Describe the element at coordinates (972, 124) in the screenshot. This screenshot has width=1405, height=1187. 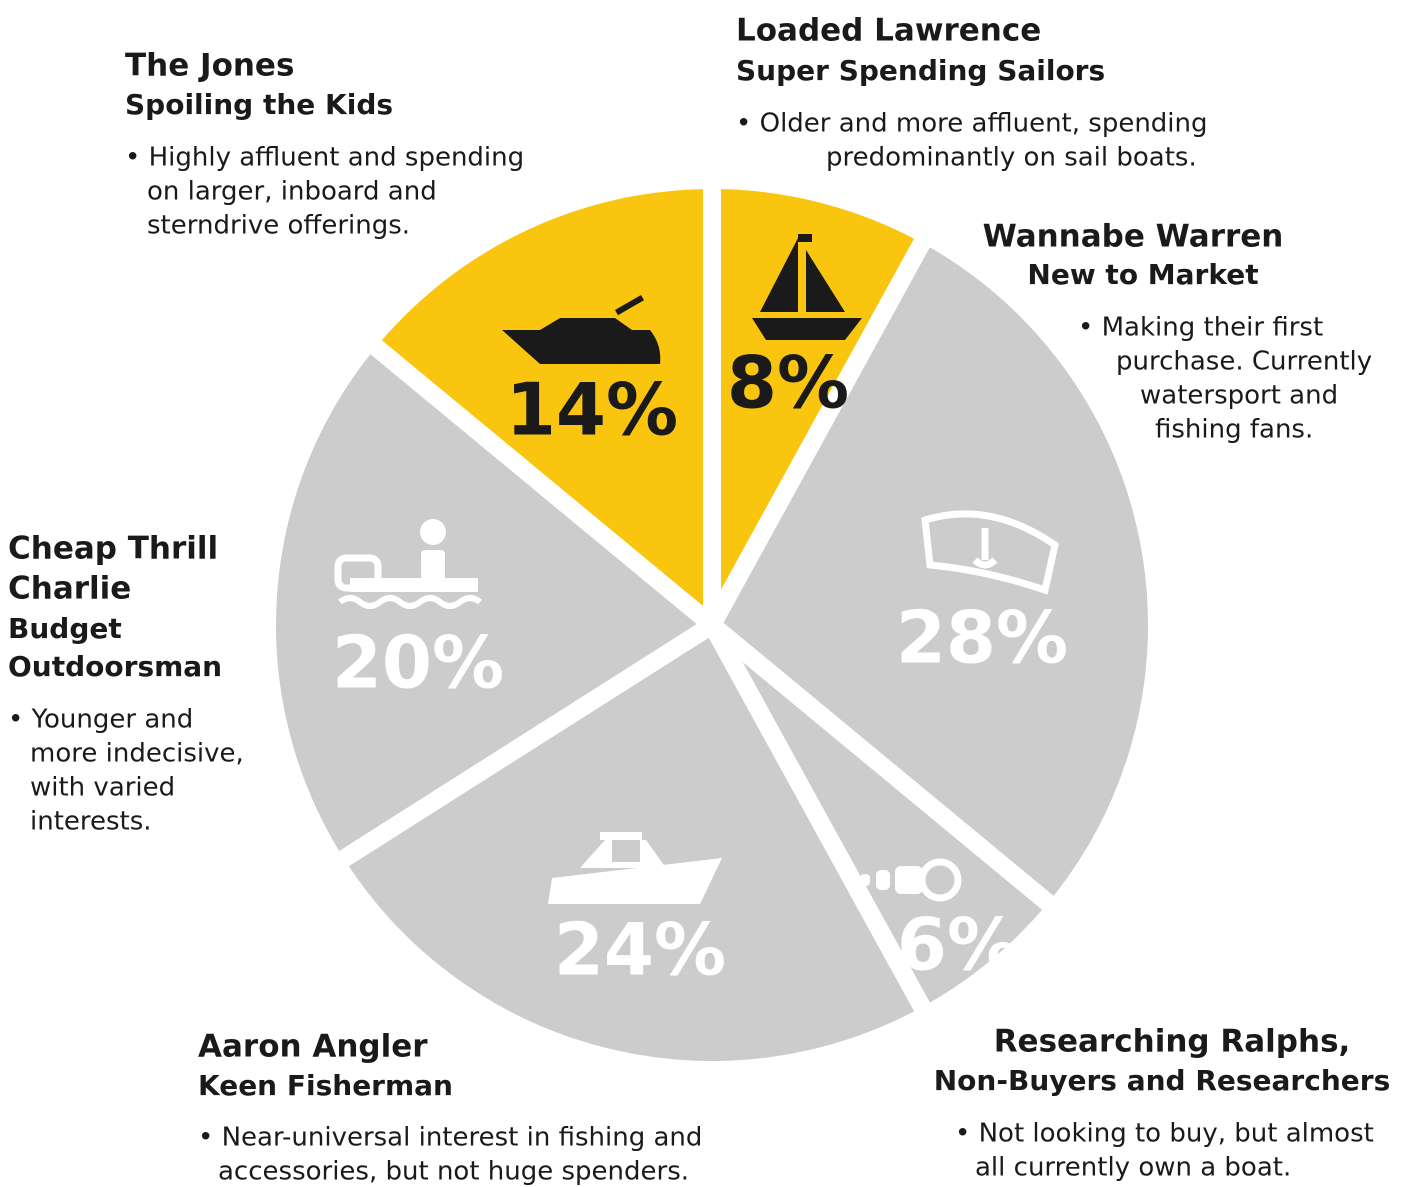
I see `segment-description: • Older and more affluent, spending` at that location.